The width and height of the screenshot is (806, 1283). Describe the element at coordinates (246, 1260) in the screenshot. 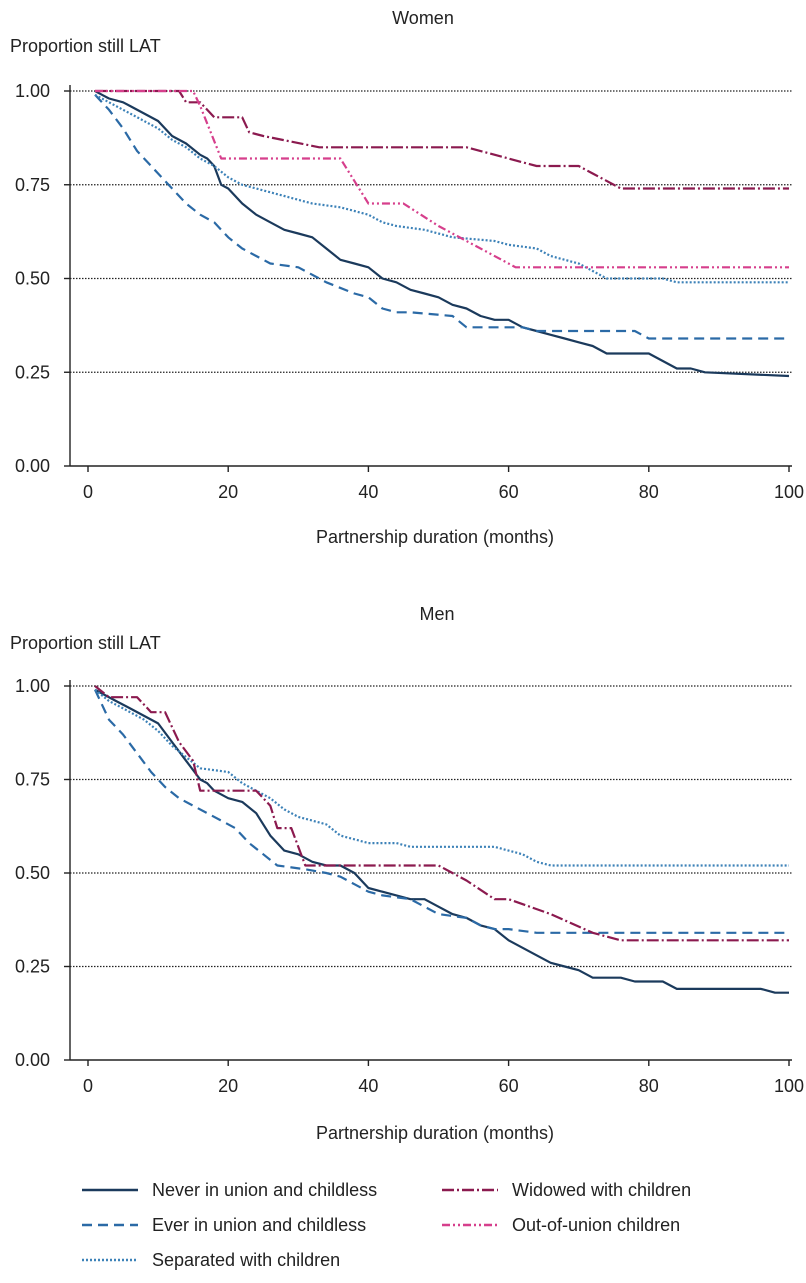

I see `legend-label: Separated with children` at that location.